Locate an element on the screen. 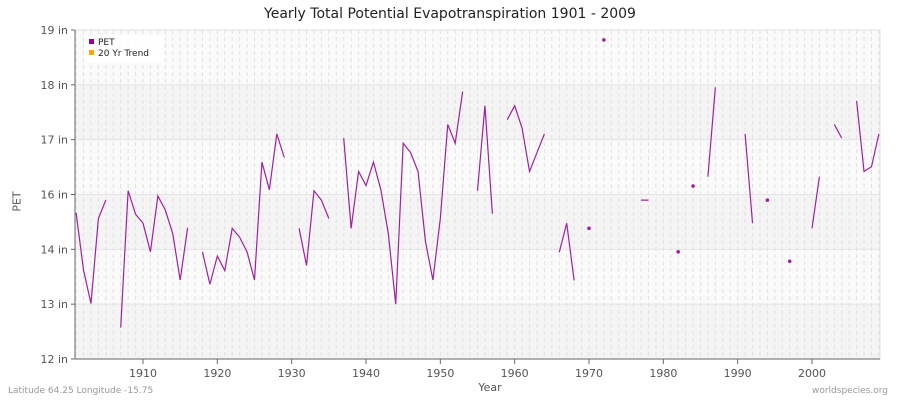 The image size is (900, 400). y-tick-label: 19 in is located at coordinates (54, 30).